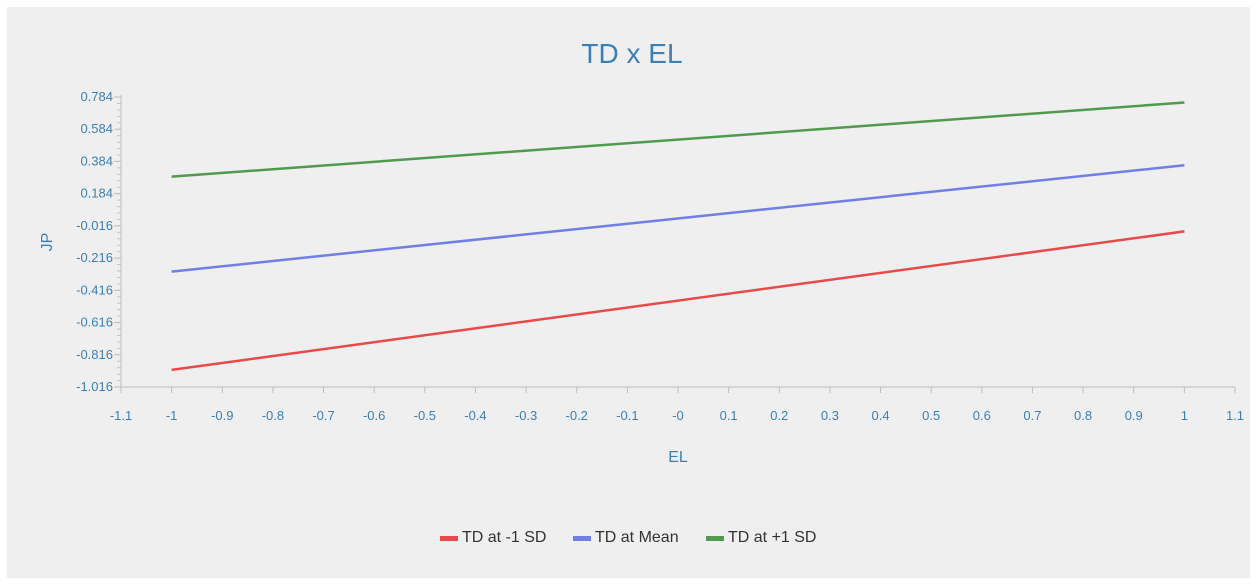 The image size is (1257, 585). I want to click on legend-label: TD at -1 SD, so click(504, 537).